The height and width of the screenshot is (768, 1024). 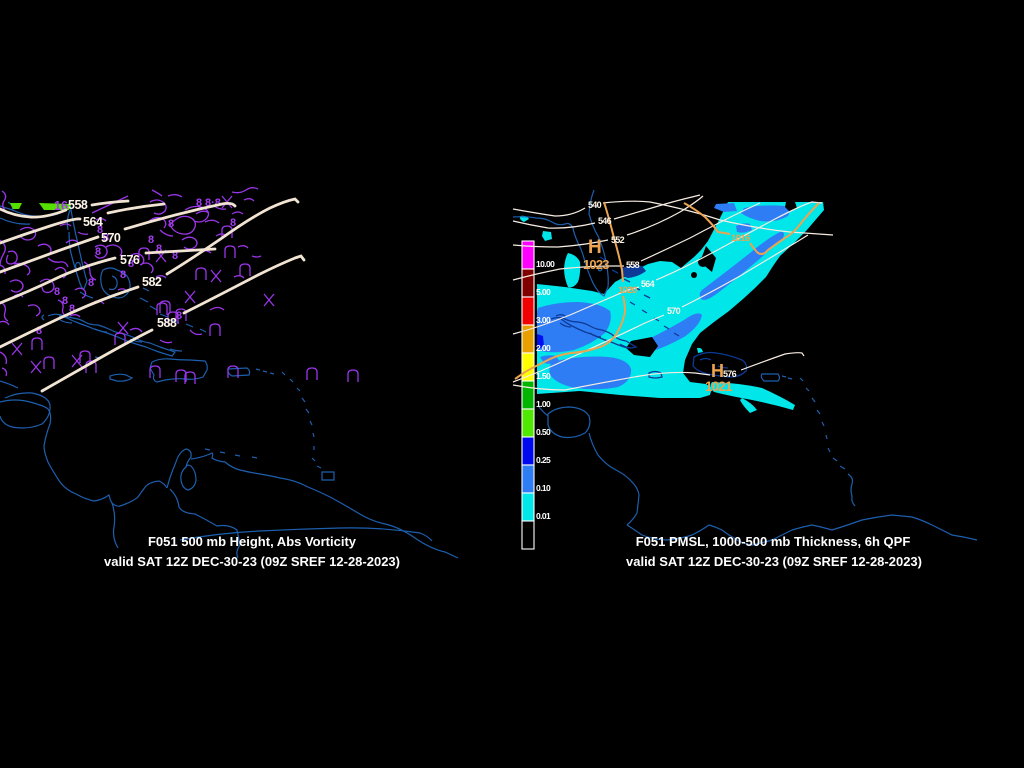 What do you see at coordinates (543, 488) in the screenshot?
I see `svg-text: 0.10` at bounding box center [543, 488].